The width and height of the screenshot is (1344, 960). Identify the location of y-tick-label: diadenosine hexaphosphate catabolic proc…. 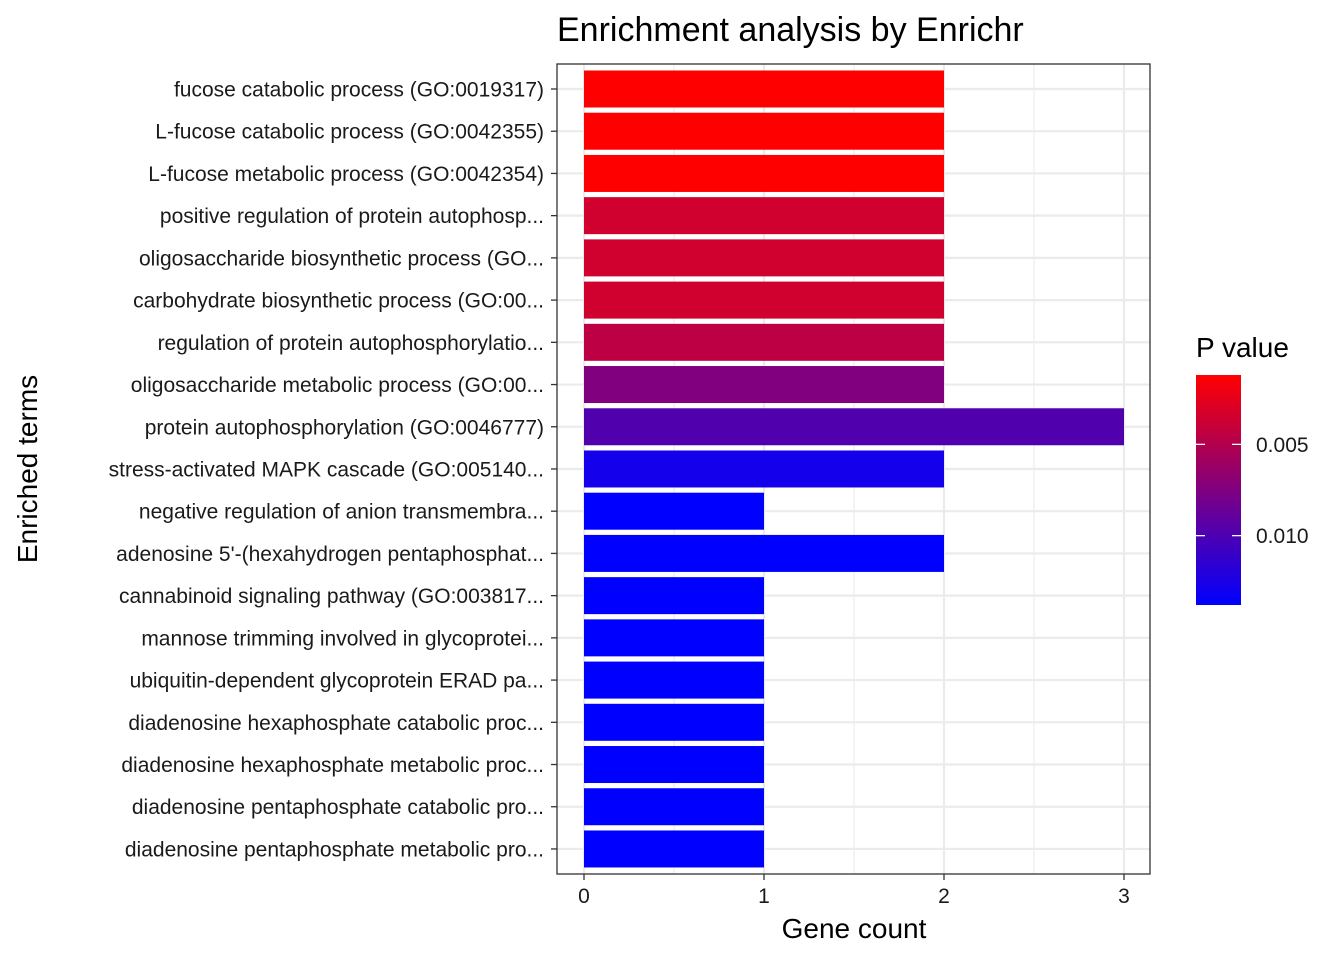
(336, 723).